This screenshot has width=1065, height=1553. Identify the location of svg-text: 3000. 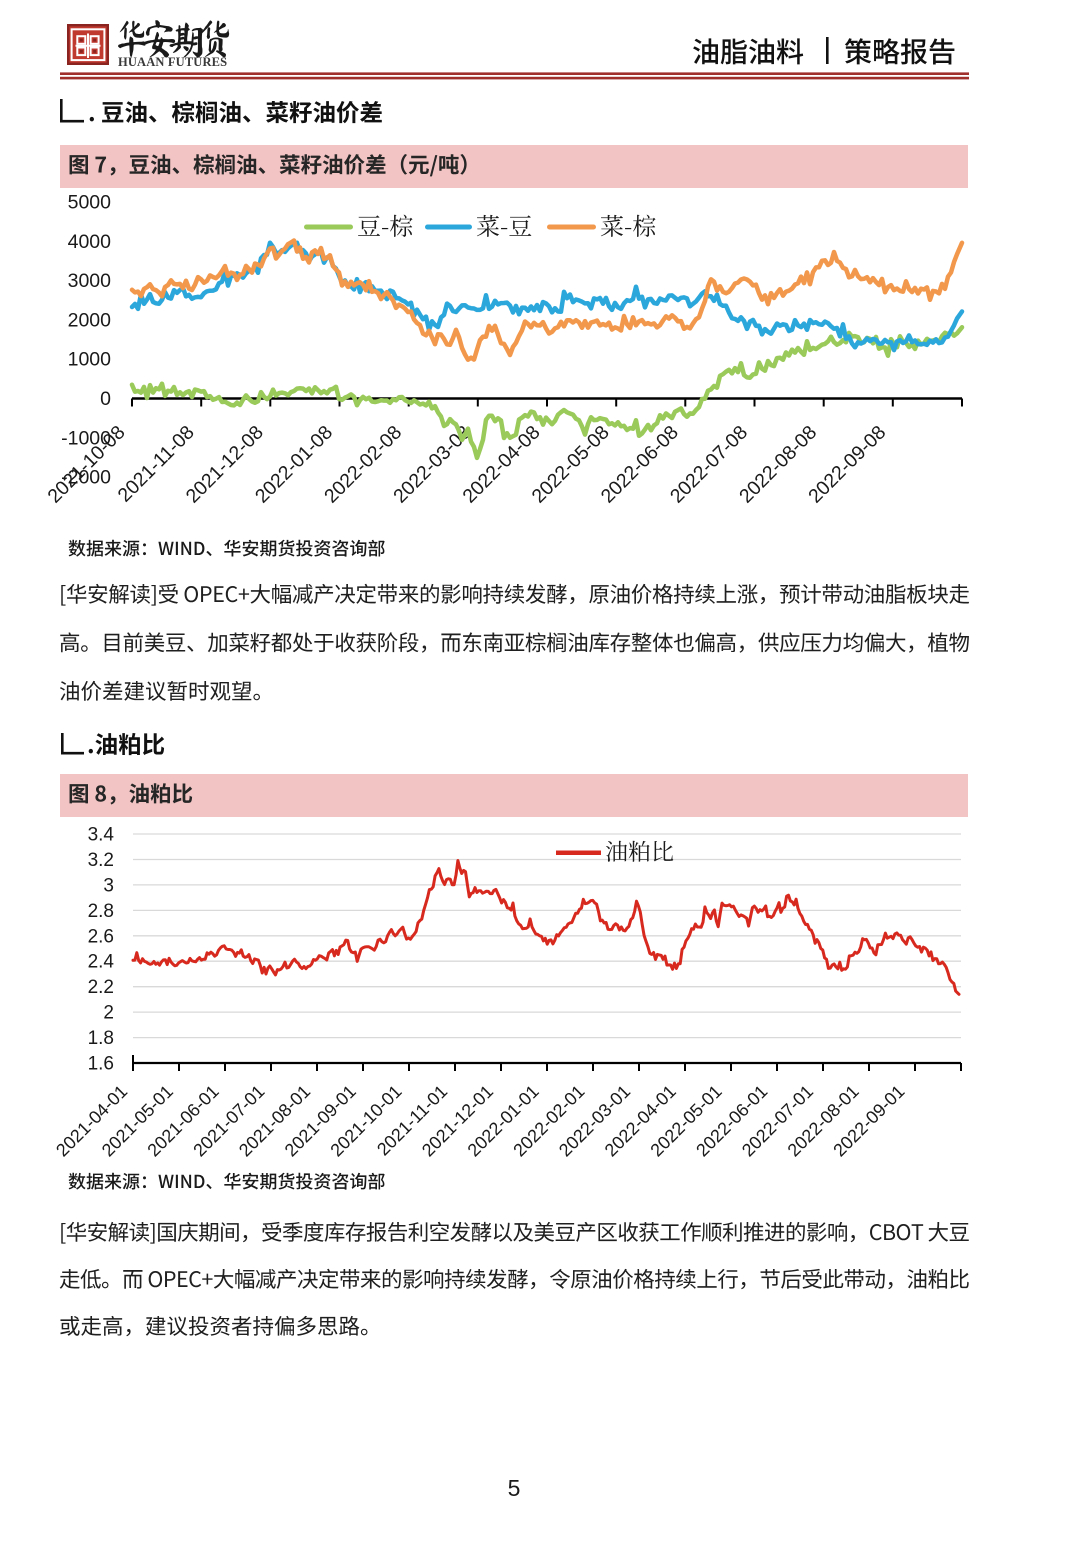
(90, 281).